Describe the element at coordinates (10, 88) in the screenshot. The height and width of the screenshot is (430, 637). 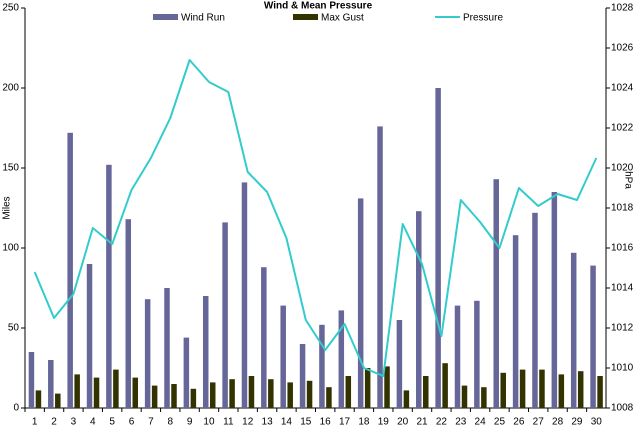
I see `y-tick-label: 200` at that location.